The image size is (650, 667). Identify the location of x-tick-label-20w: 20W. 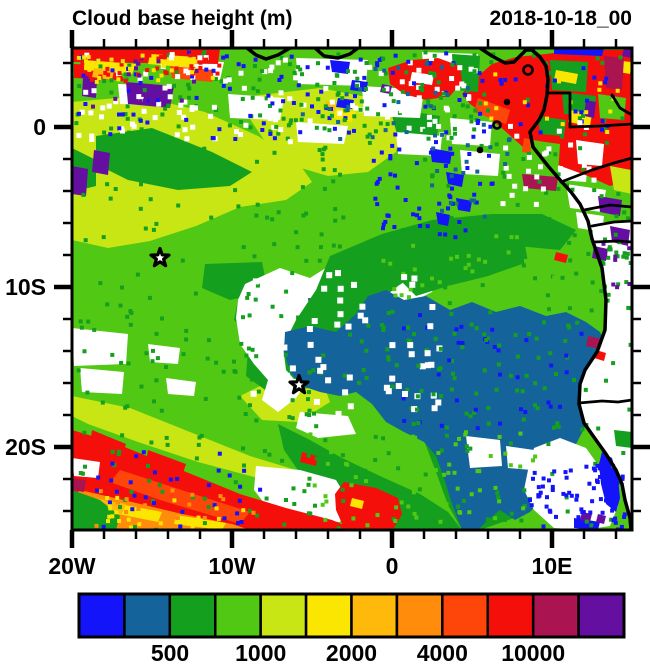
(72, 566).